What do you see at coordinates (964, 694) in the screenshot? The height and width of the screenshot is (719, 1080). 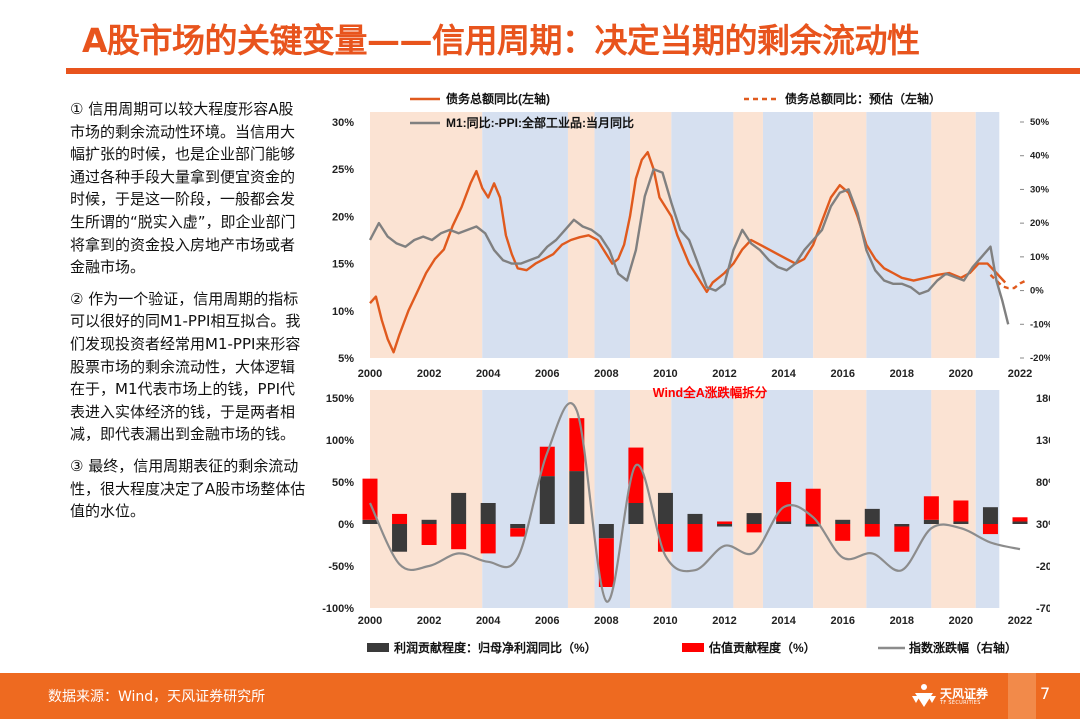 I see `logo-name: 天风证券` at bounding box center [964, 694].